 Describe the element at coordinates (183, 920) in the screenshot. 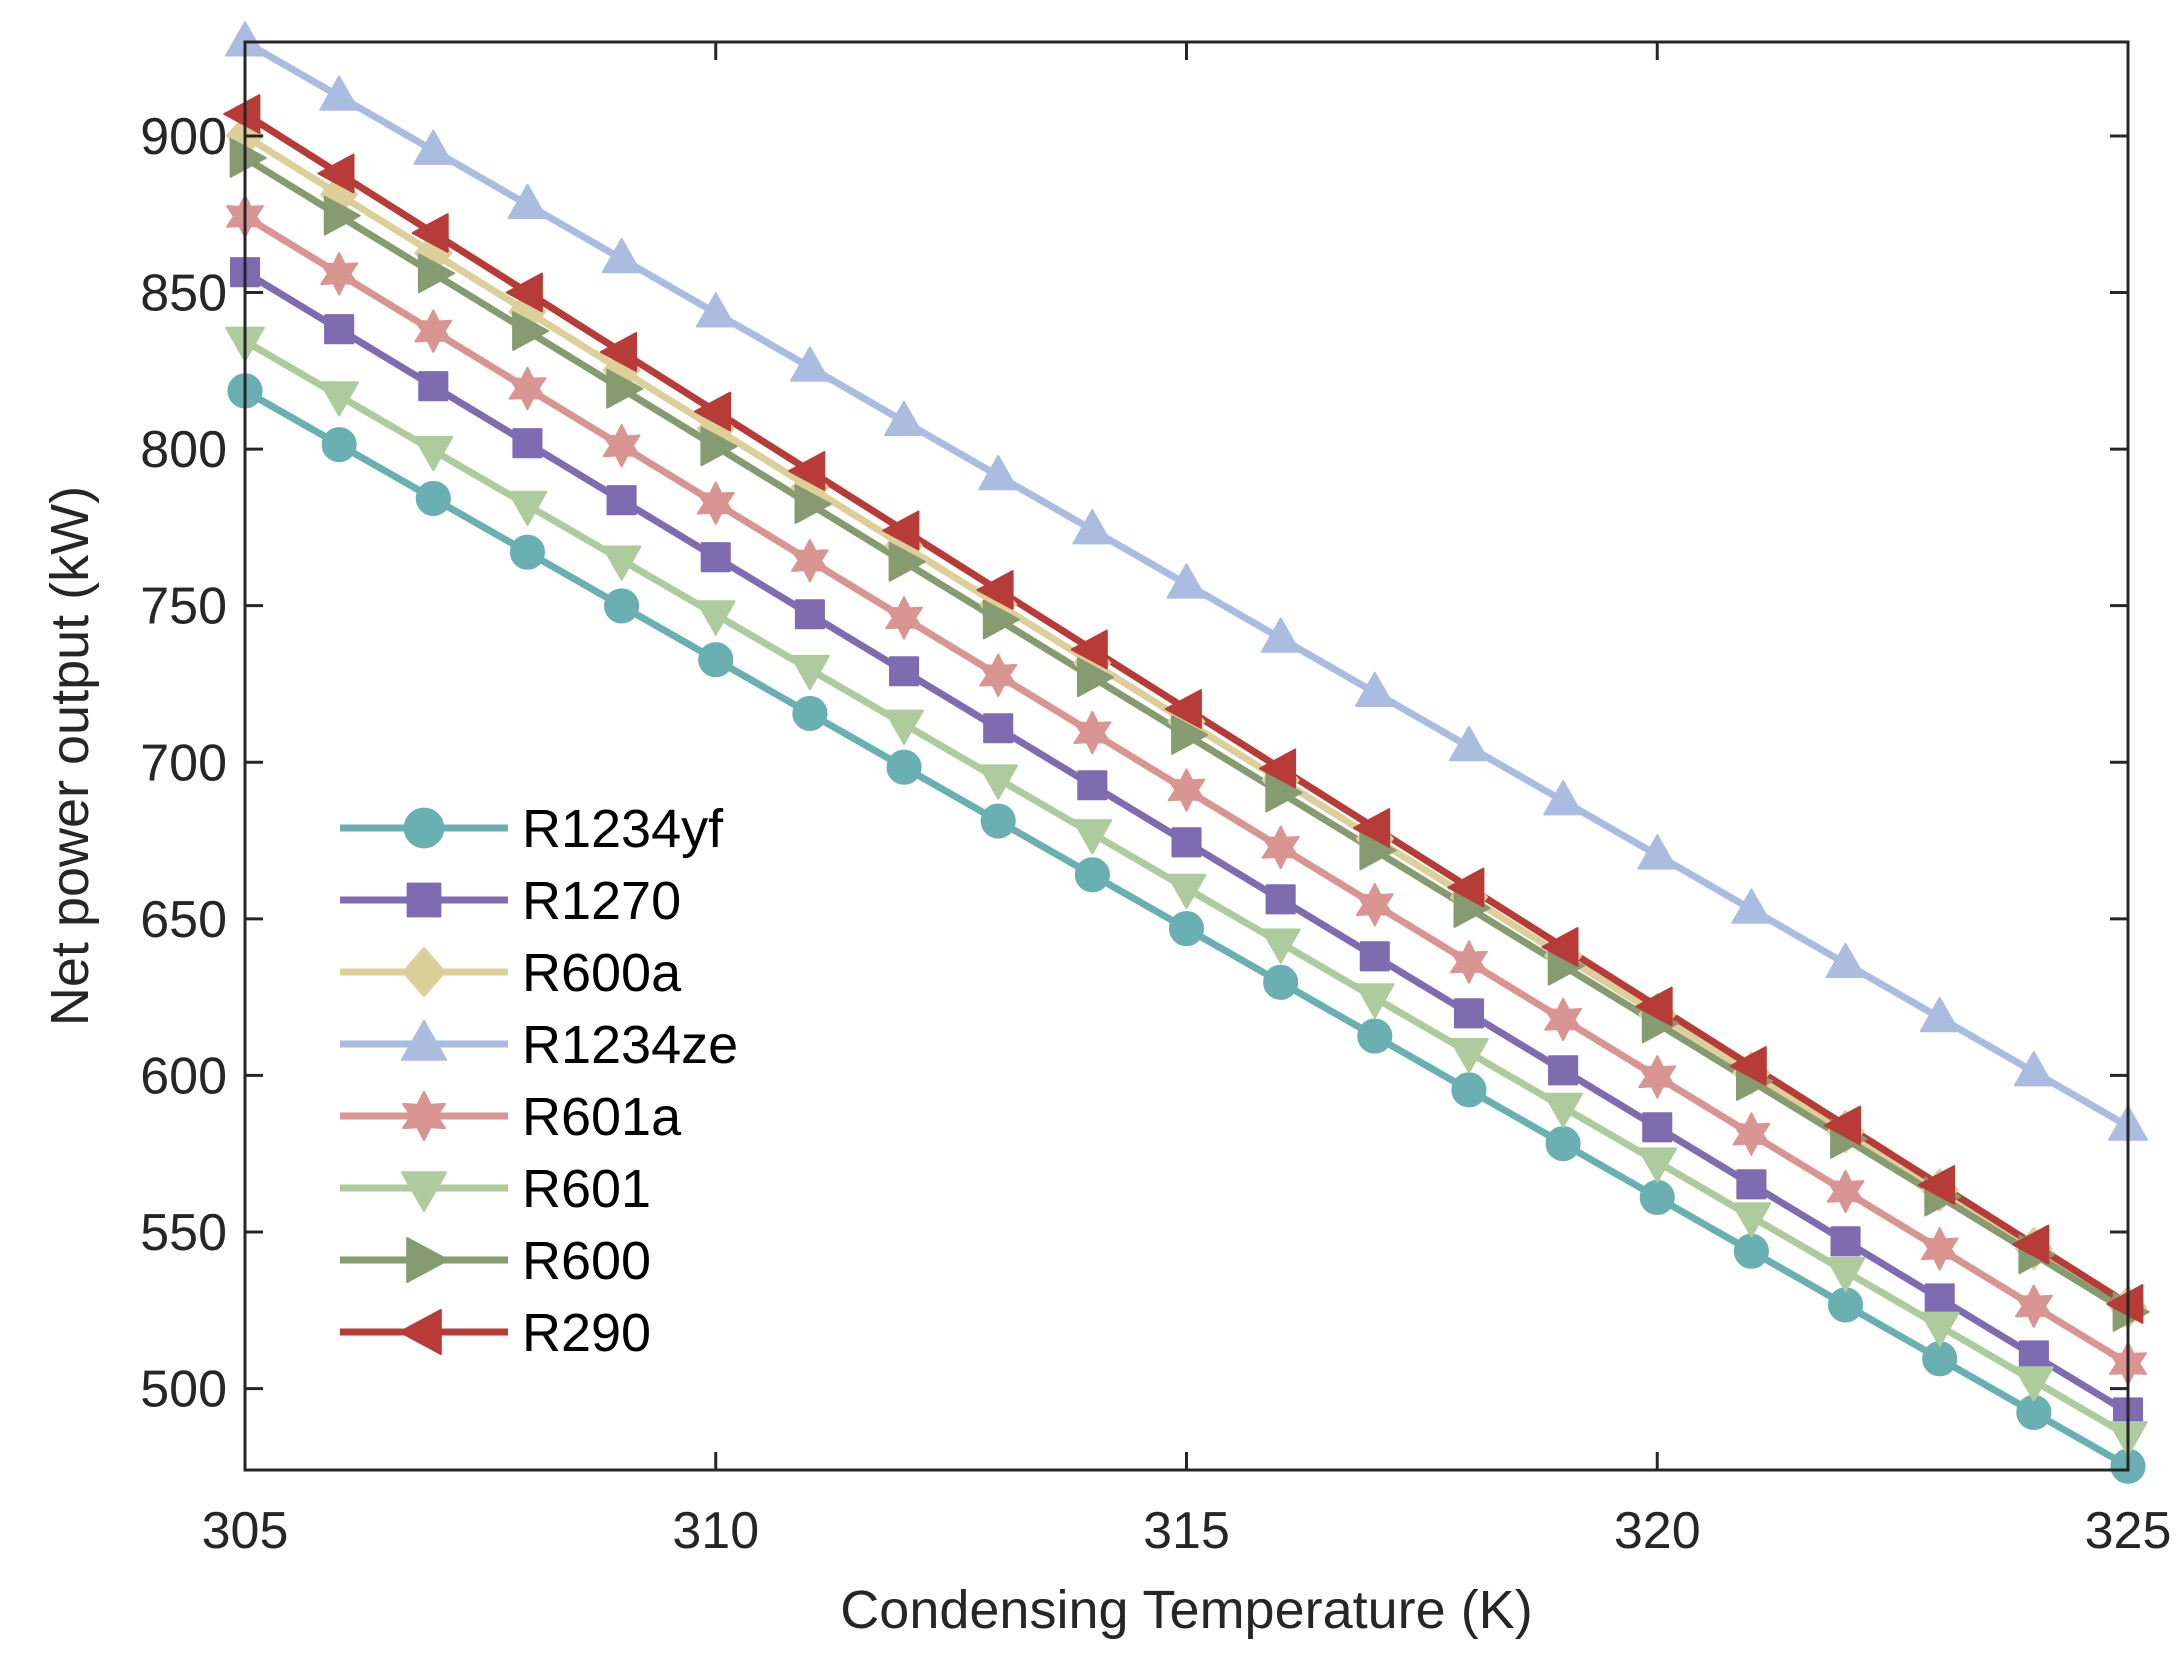

I see `y-tick-label: 650` at that location.